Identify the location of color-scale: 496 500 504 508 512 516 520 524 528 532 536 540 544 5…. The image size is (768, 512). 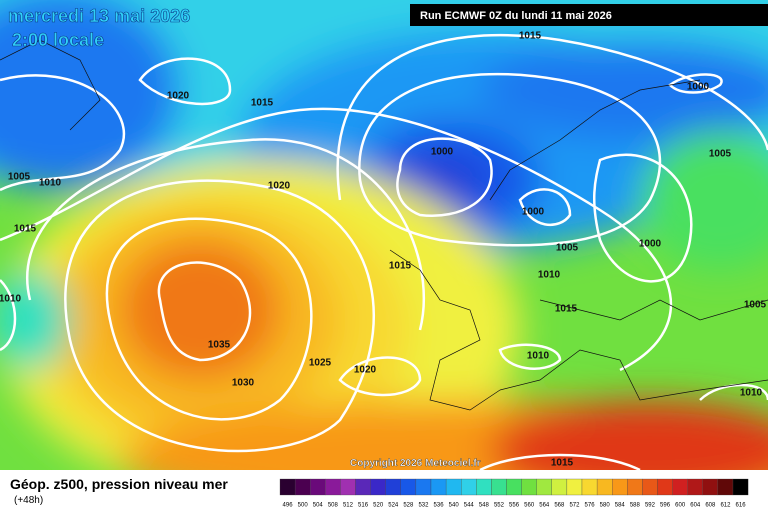
(514, 493).